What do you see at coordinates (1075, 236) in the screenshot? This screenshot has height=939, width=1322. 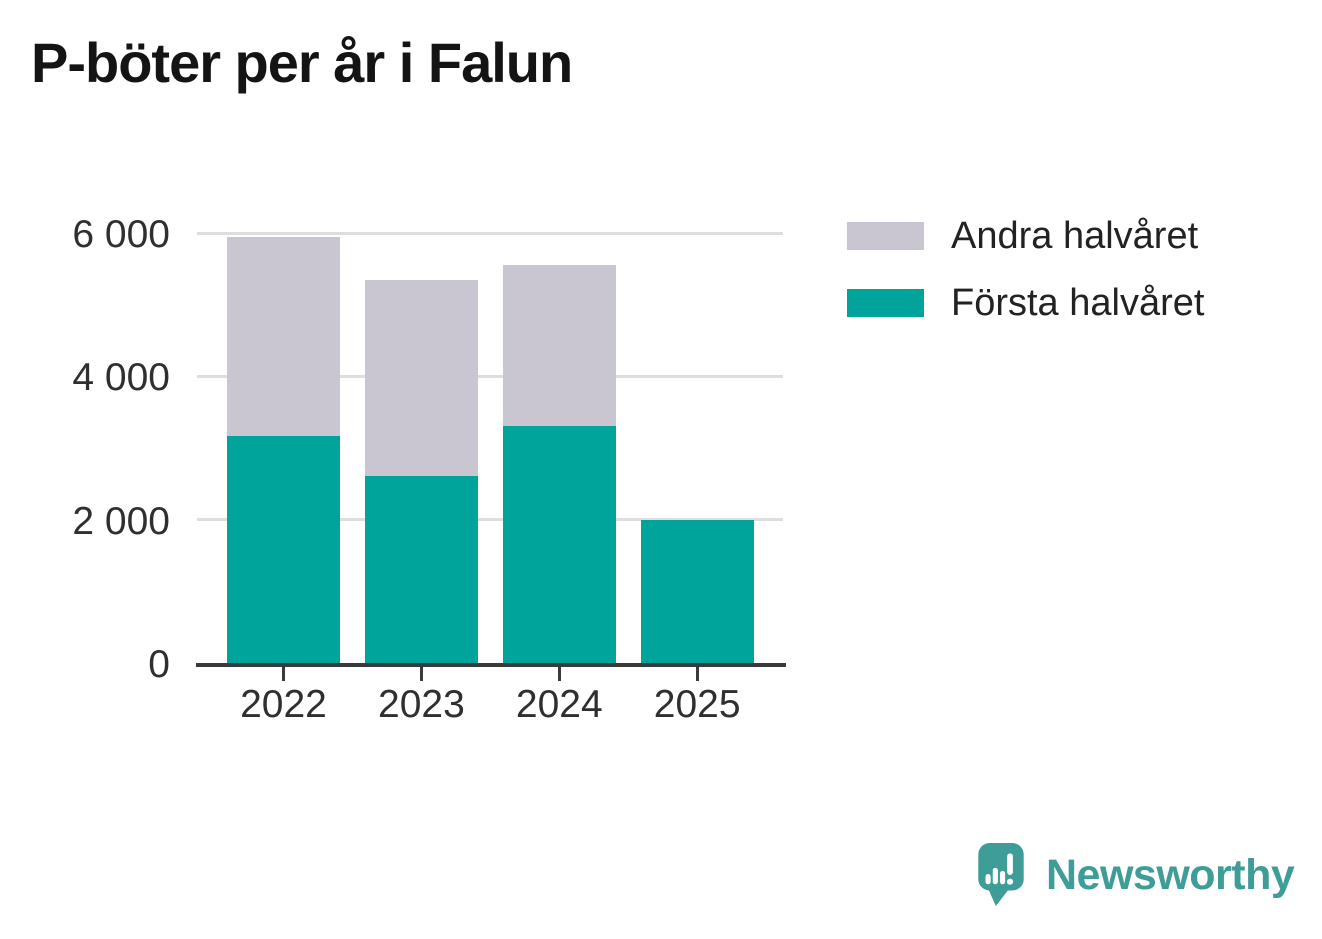 I see `legend-label: Andra halvåret` at bounding box center [1075, 236].